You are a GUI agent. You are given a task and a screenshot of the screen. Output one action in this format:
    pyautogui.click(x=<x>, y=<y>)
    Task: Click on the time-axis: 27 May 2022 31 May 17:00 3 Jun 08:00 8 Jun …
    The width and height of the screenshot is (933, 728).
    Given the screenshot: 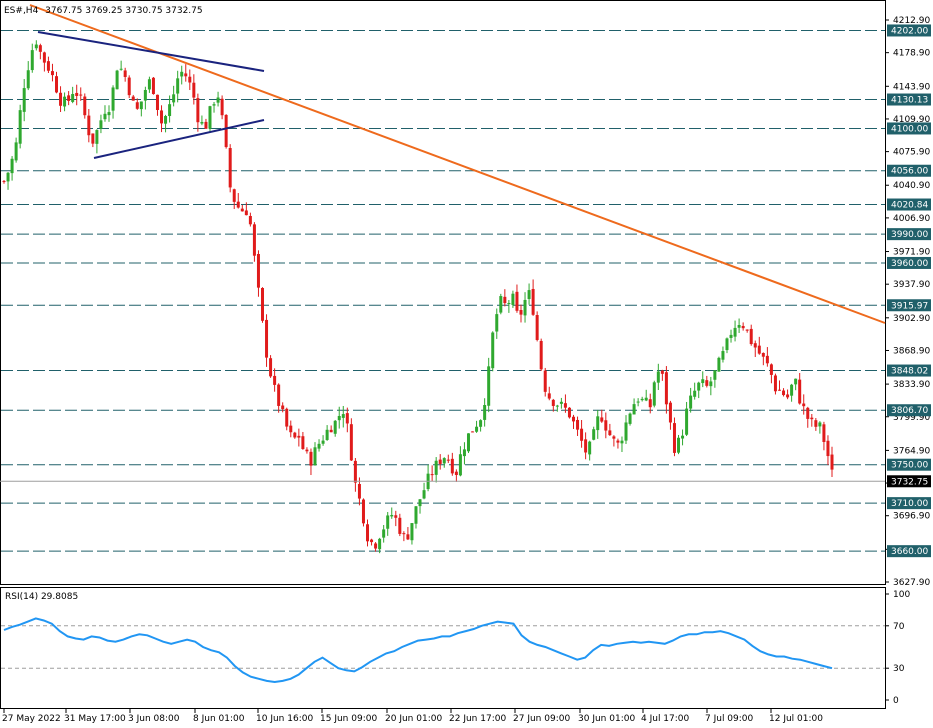 What is the action you would take?
    pyautogui.click(x=412, y=716)
    